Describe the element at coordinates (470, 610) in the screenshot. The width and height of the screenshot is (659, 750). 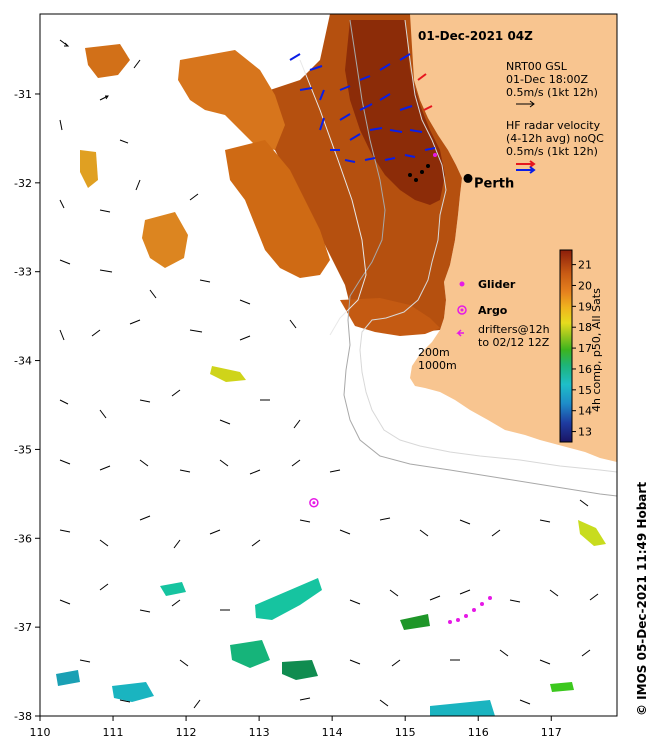
I see `glider-track` at that location.